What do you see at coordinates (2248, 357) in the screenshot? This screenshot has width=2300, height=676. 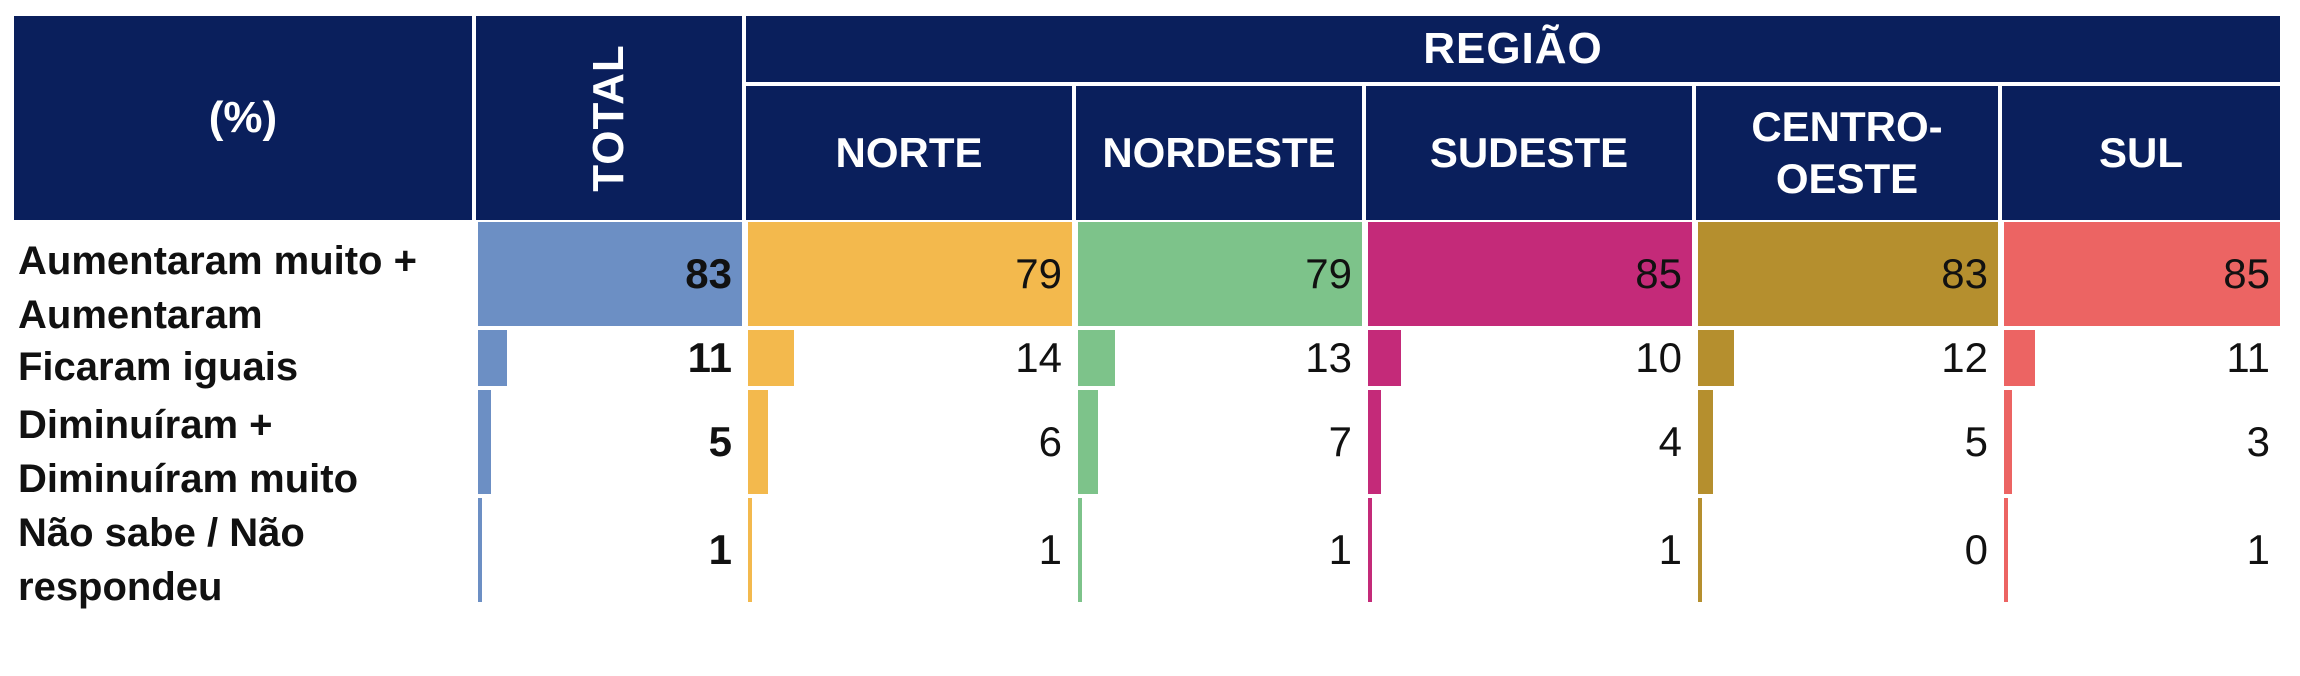 I see `value-label-sul-ficaram-iguais: 11` at bounding box center [2248, 357].